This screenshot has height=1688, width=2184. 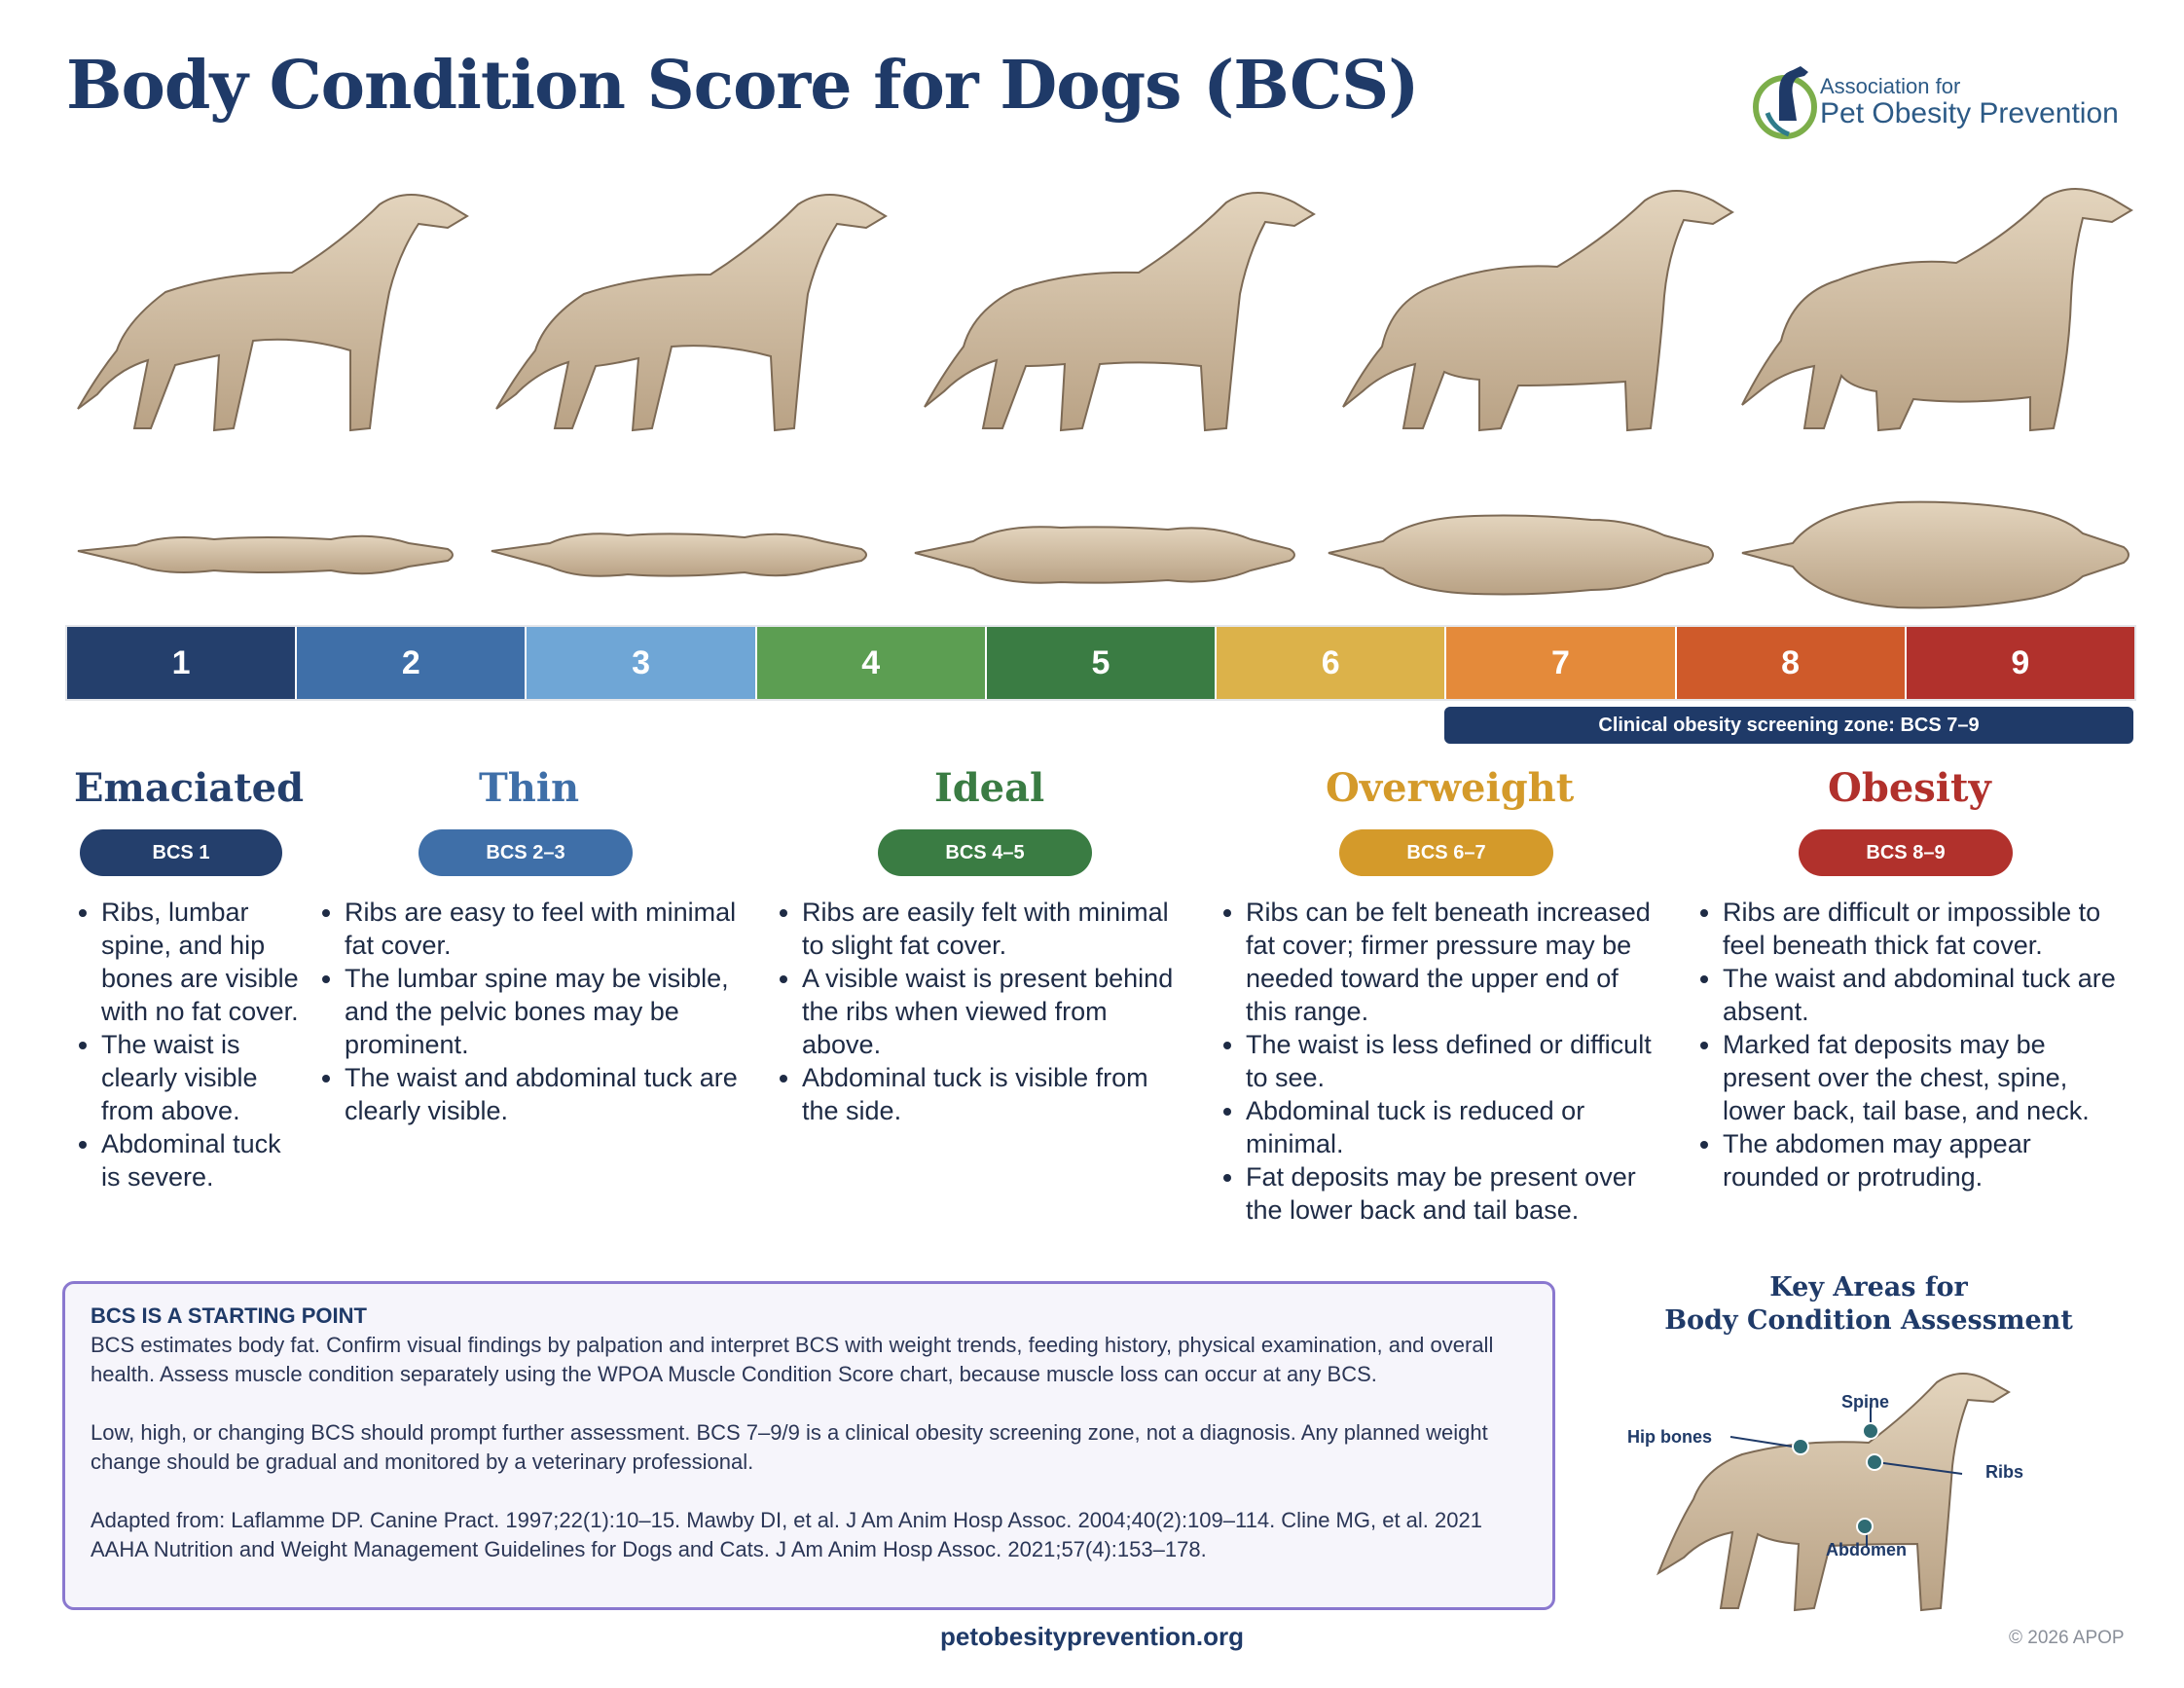 I want to click on scale-segment-9: 9, so click(x=2020, y=663).